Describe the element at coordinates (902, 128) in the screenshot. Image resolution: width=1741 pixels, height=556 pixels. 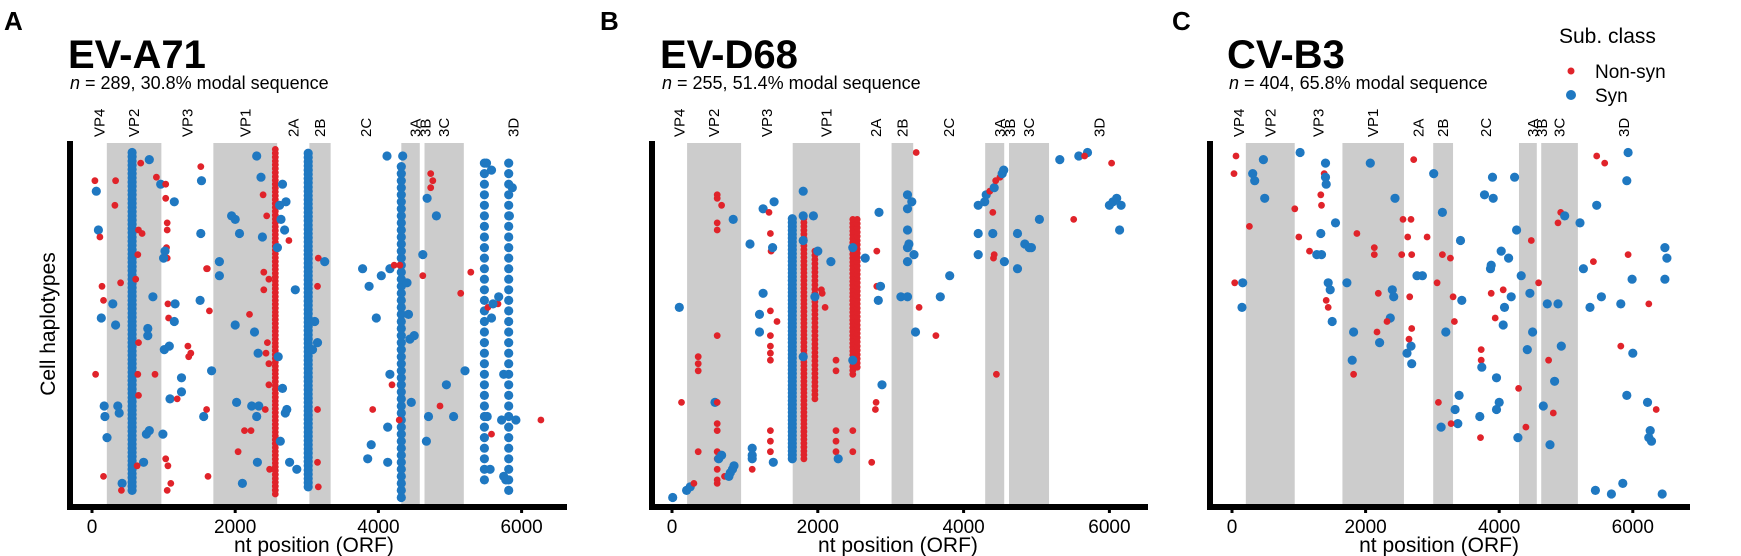
I see `gene-label-2b: 2B` at that location.